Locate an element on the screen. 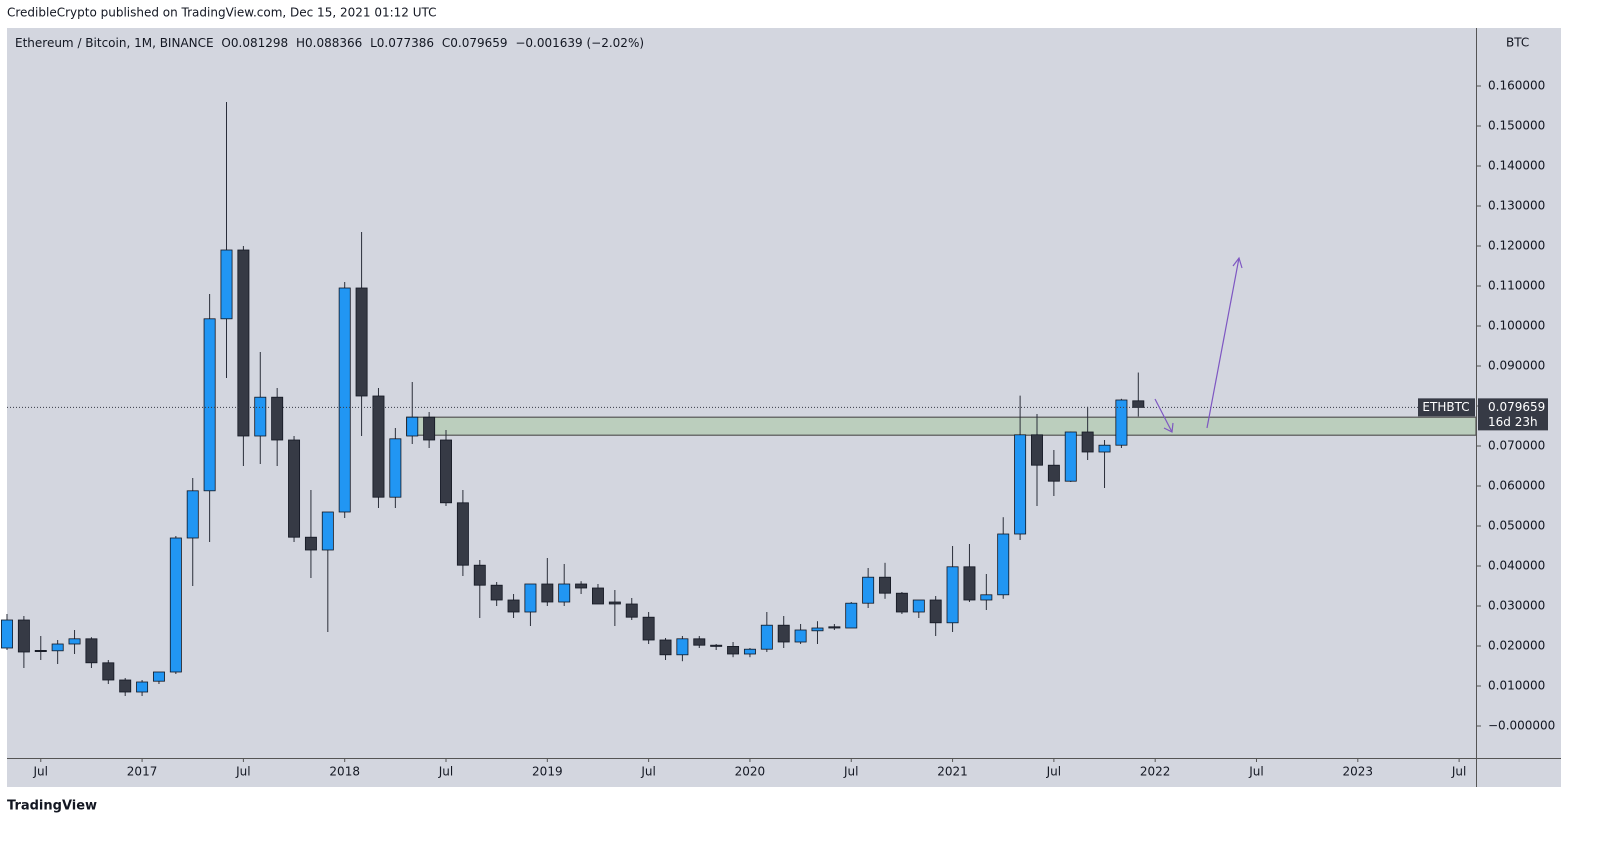 The width and height of the screenshot is (1603, 841). ohlc-letter: H is located at coordinates (300, 43).